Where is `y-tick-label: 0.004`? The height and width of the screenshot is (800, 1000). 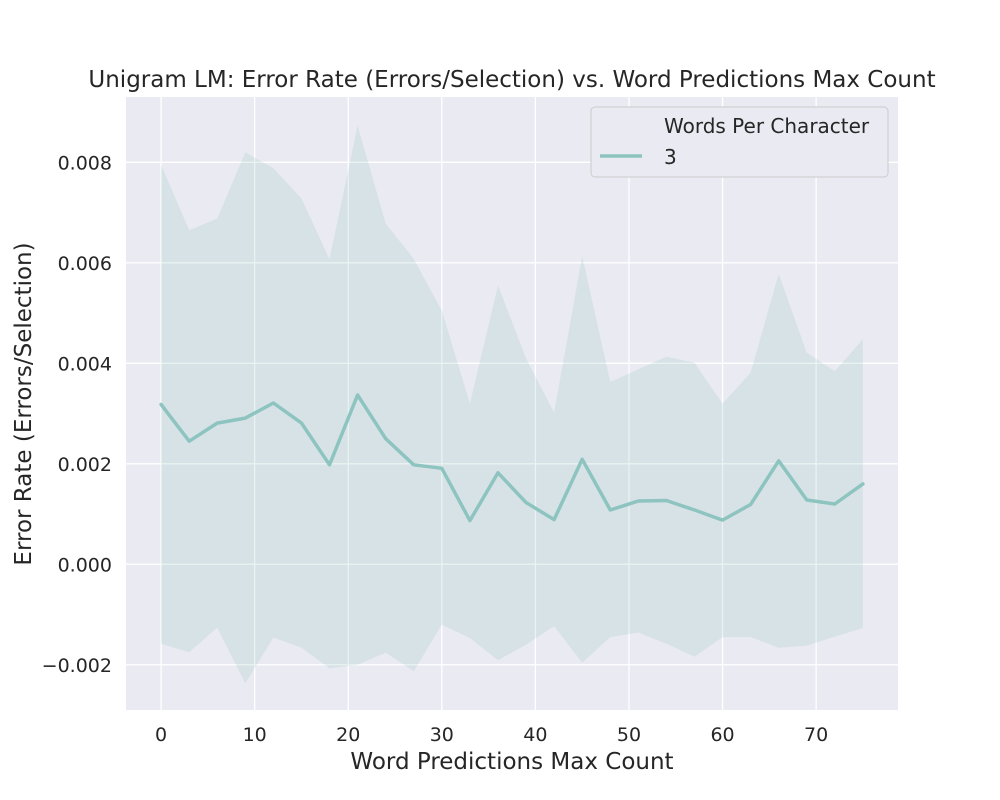
y-tick-label: 0.004 is located at coordinates (85, 364).